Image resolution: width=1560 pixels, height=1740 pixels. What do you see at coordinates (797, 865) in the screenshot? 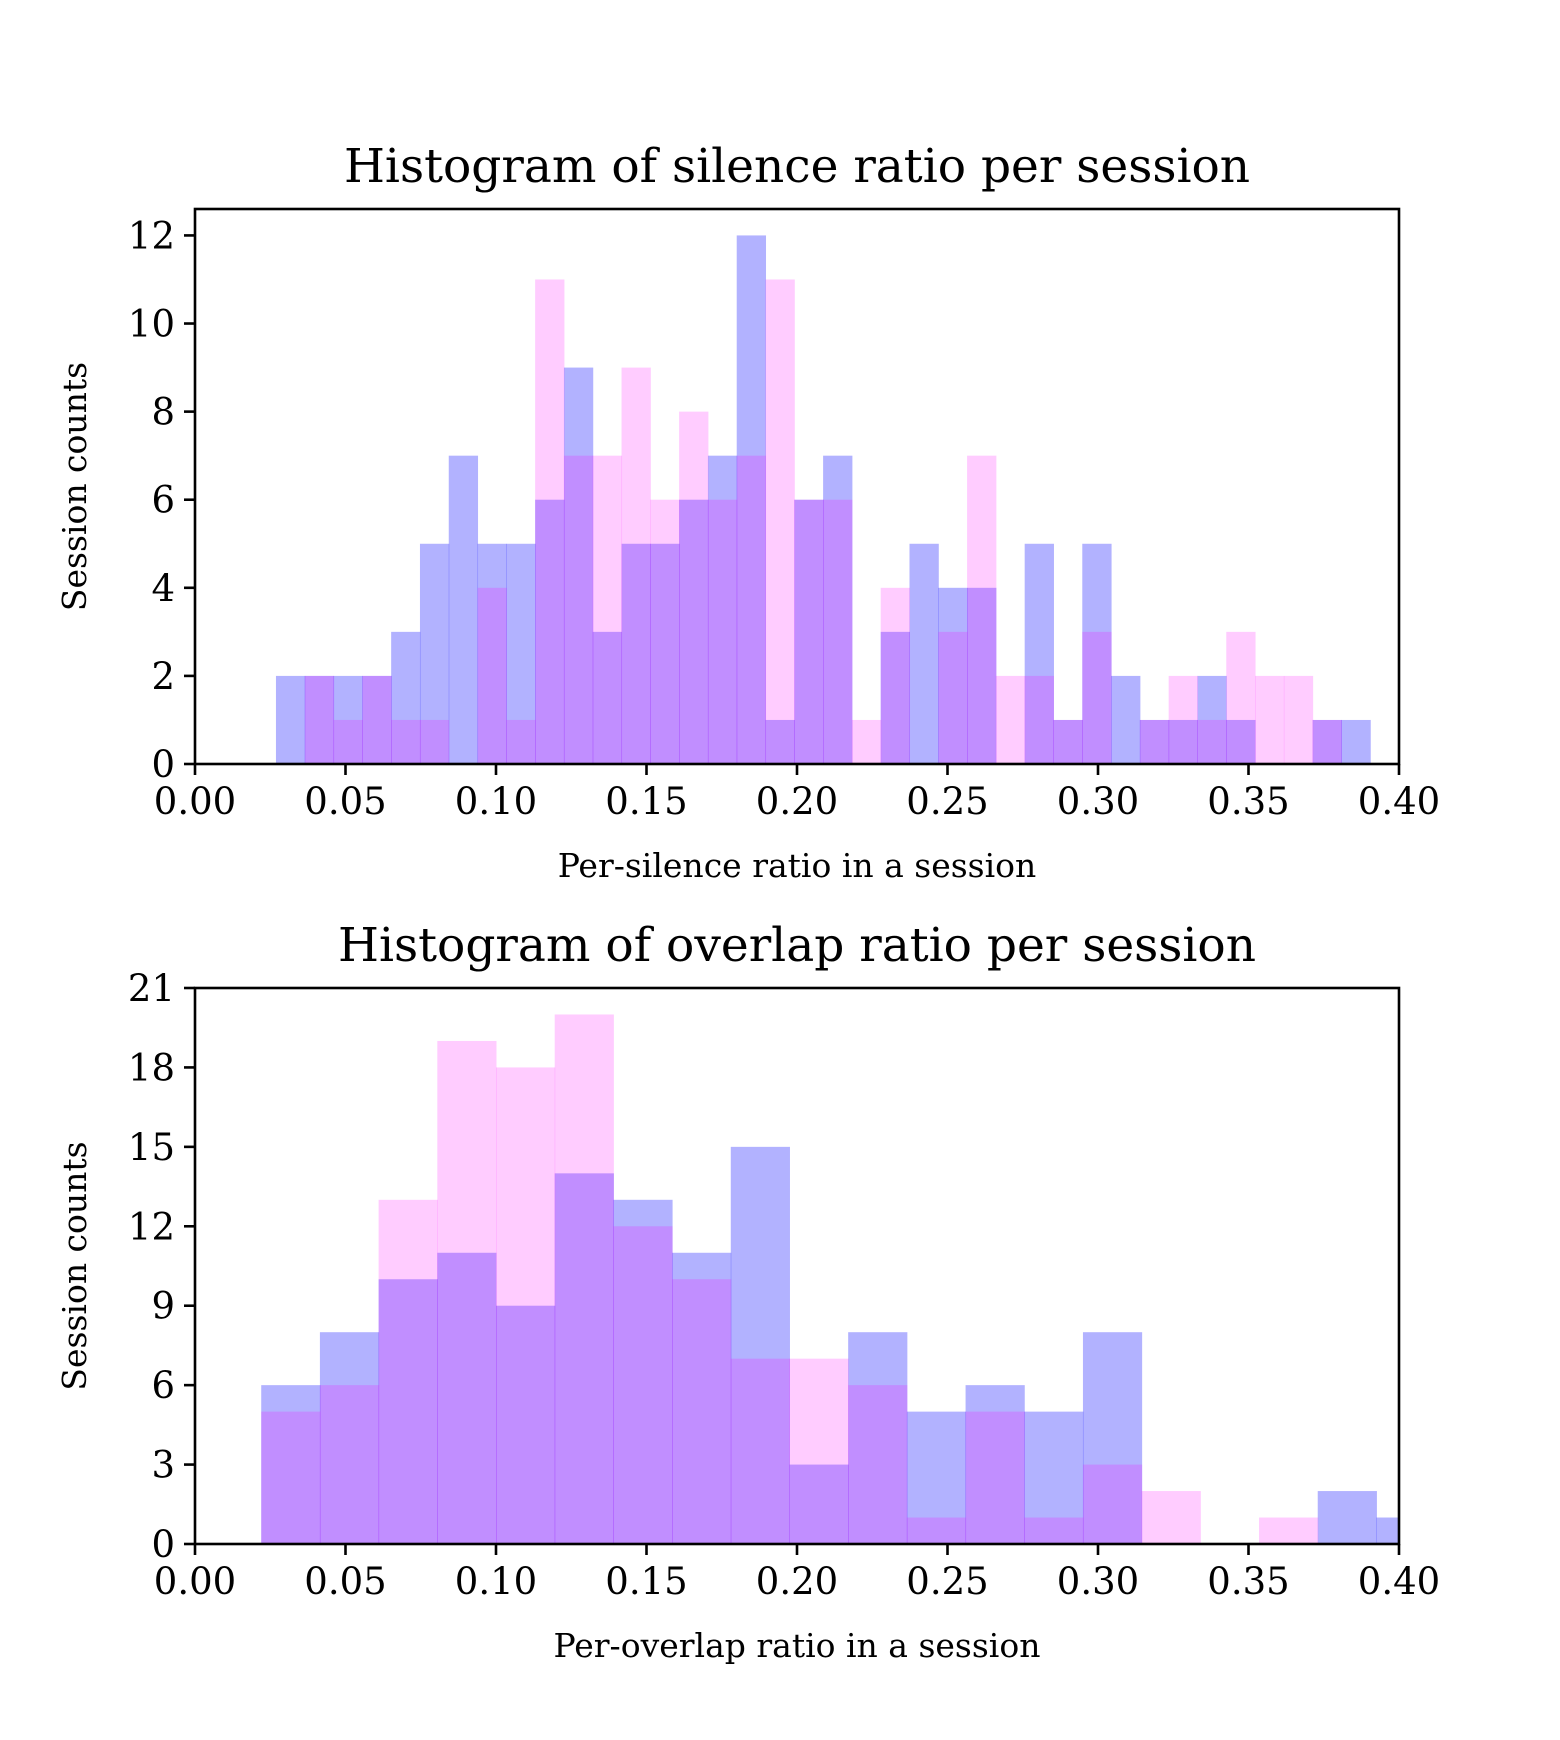
I see `x-axis-label: Per-silence ratio in a session` at bounding box center [797, 865].